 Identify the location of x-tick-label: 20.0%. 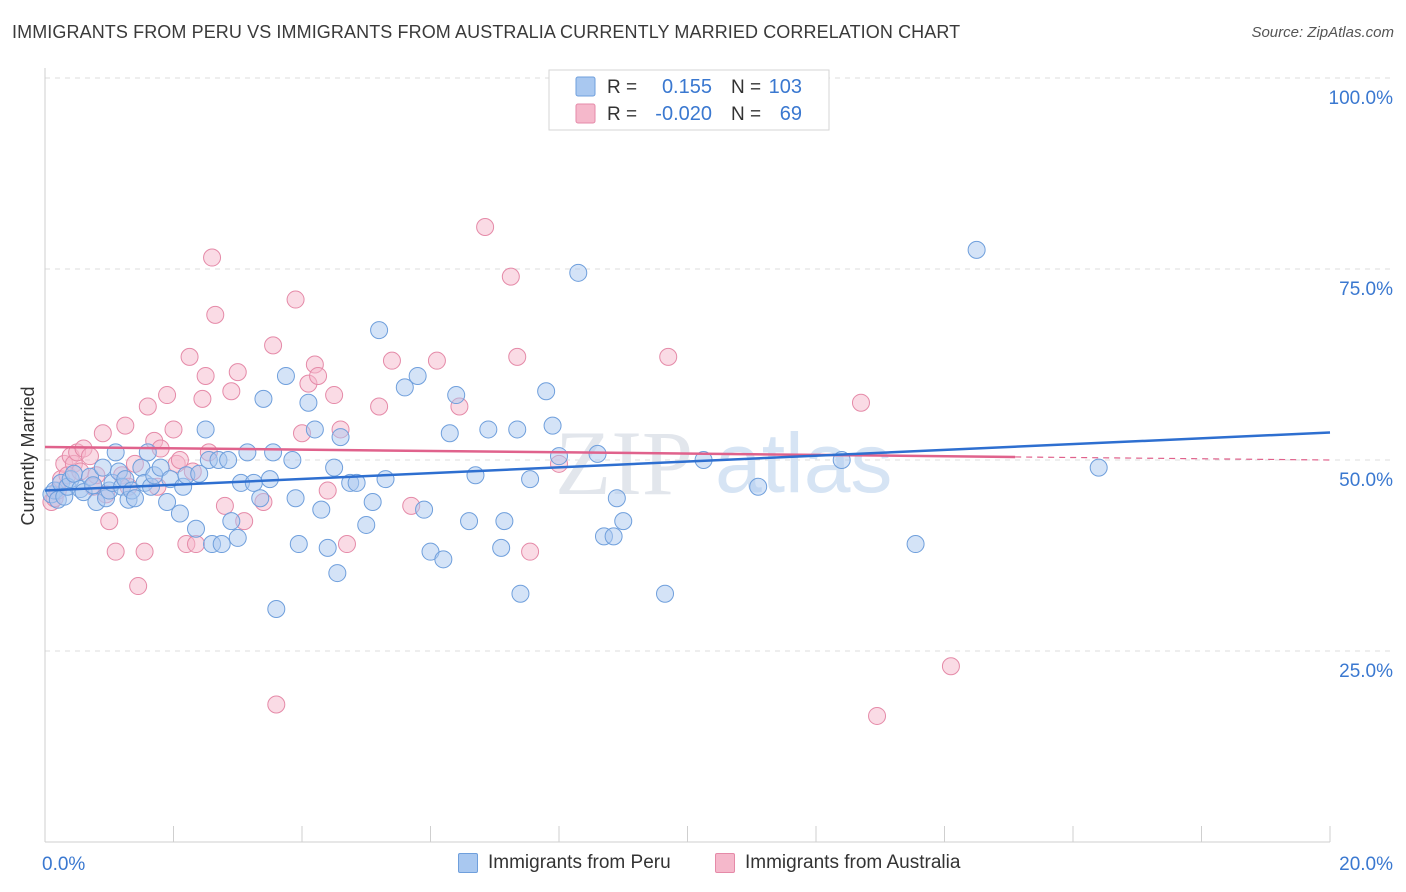
(1366, 864).